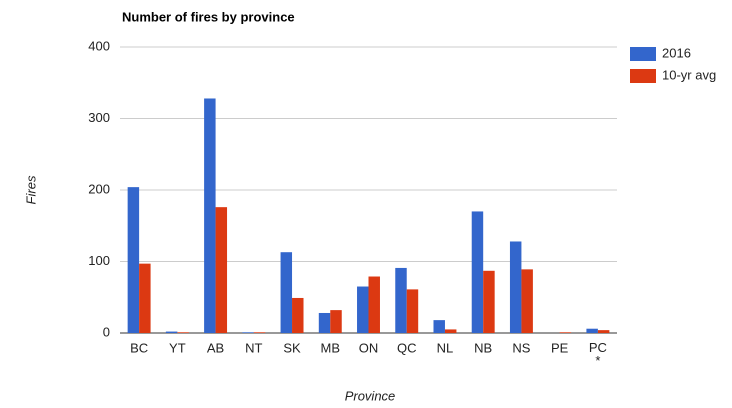 This screenshot has width=732, height=408. I want to click on x-tick-label: PE, so click(560, 347).